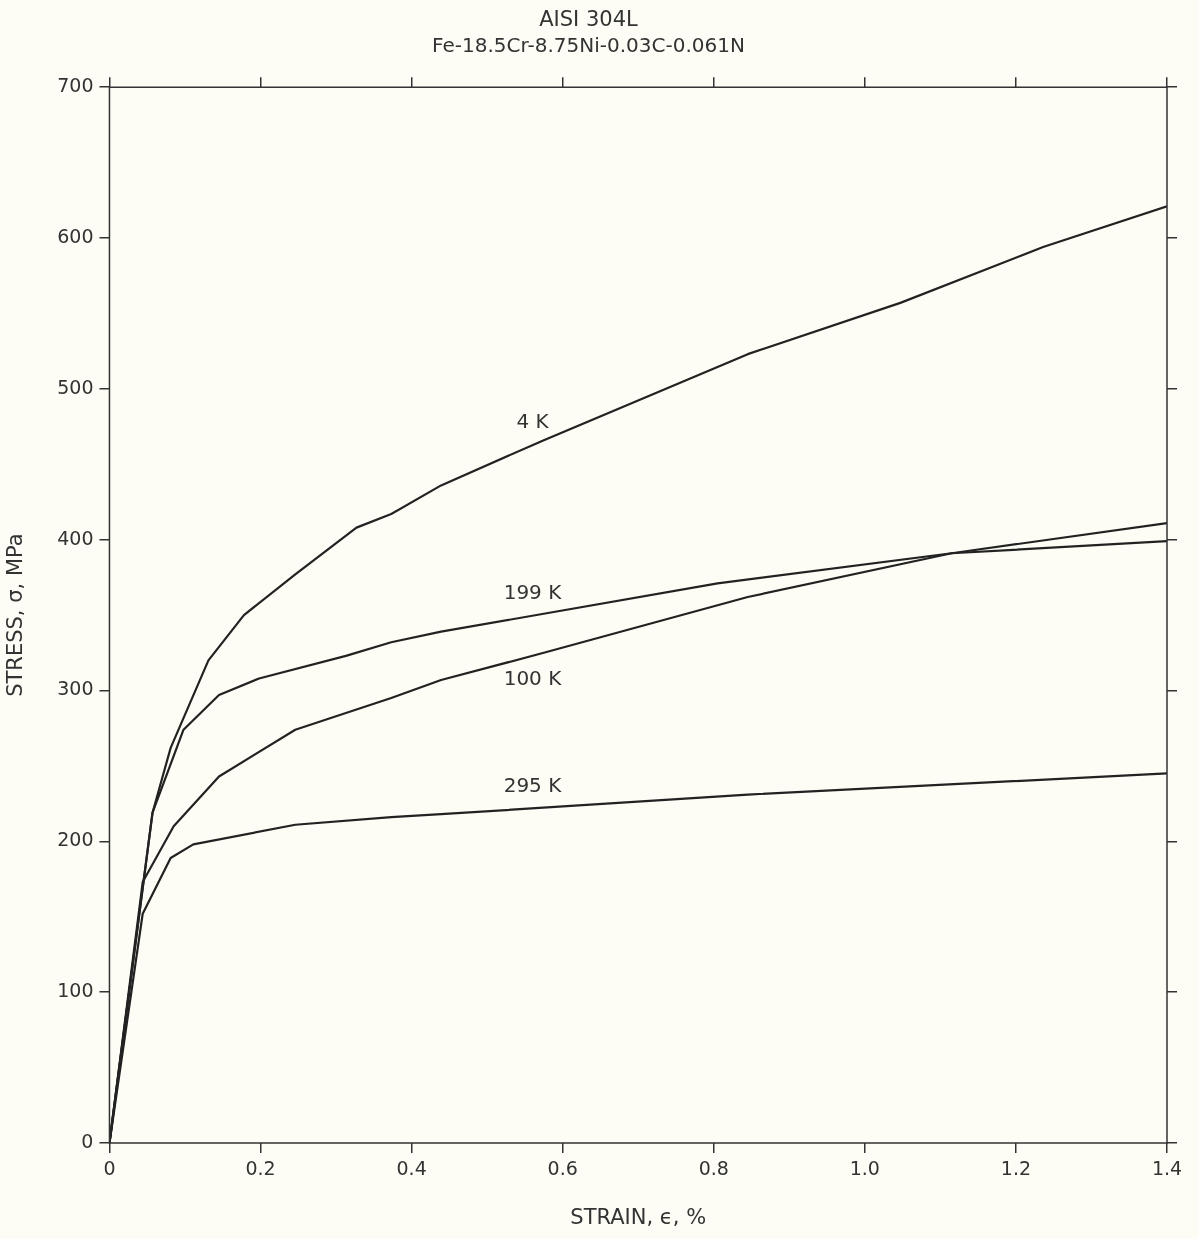 The width and height of the screenshot is (1199, 1239). What do you see at coordinates (533, 784) in the screenshot?
I see `series-label: 295 K` at bounding box center [533, 784].